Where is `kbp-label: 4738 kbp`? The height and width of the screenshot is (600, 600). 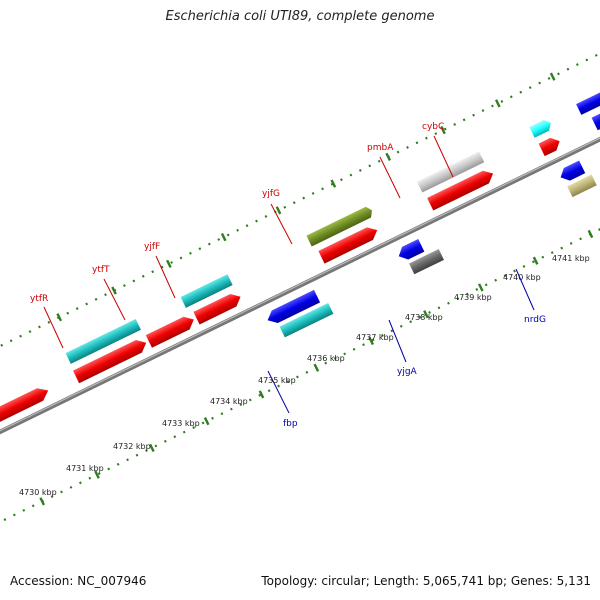
kbp-label: 4738 kbp is located at coordinates (424, 317).